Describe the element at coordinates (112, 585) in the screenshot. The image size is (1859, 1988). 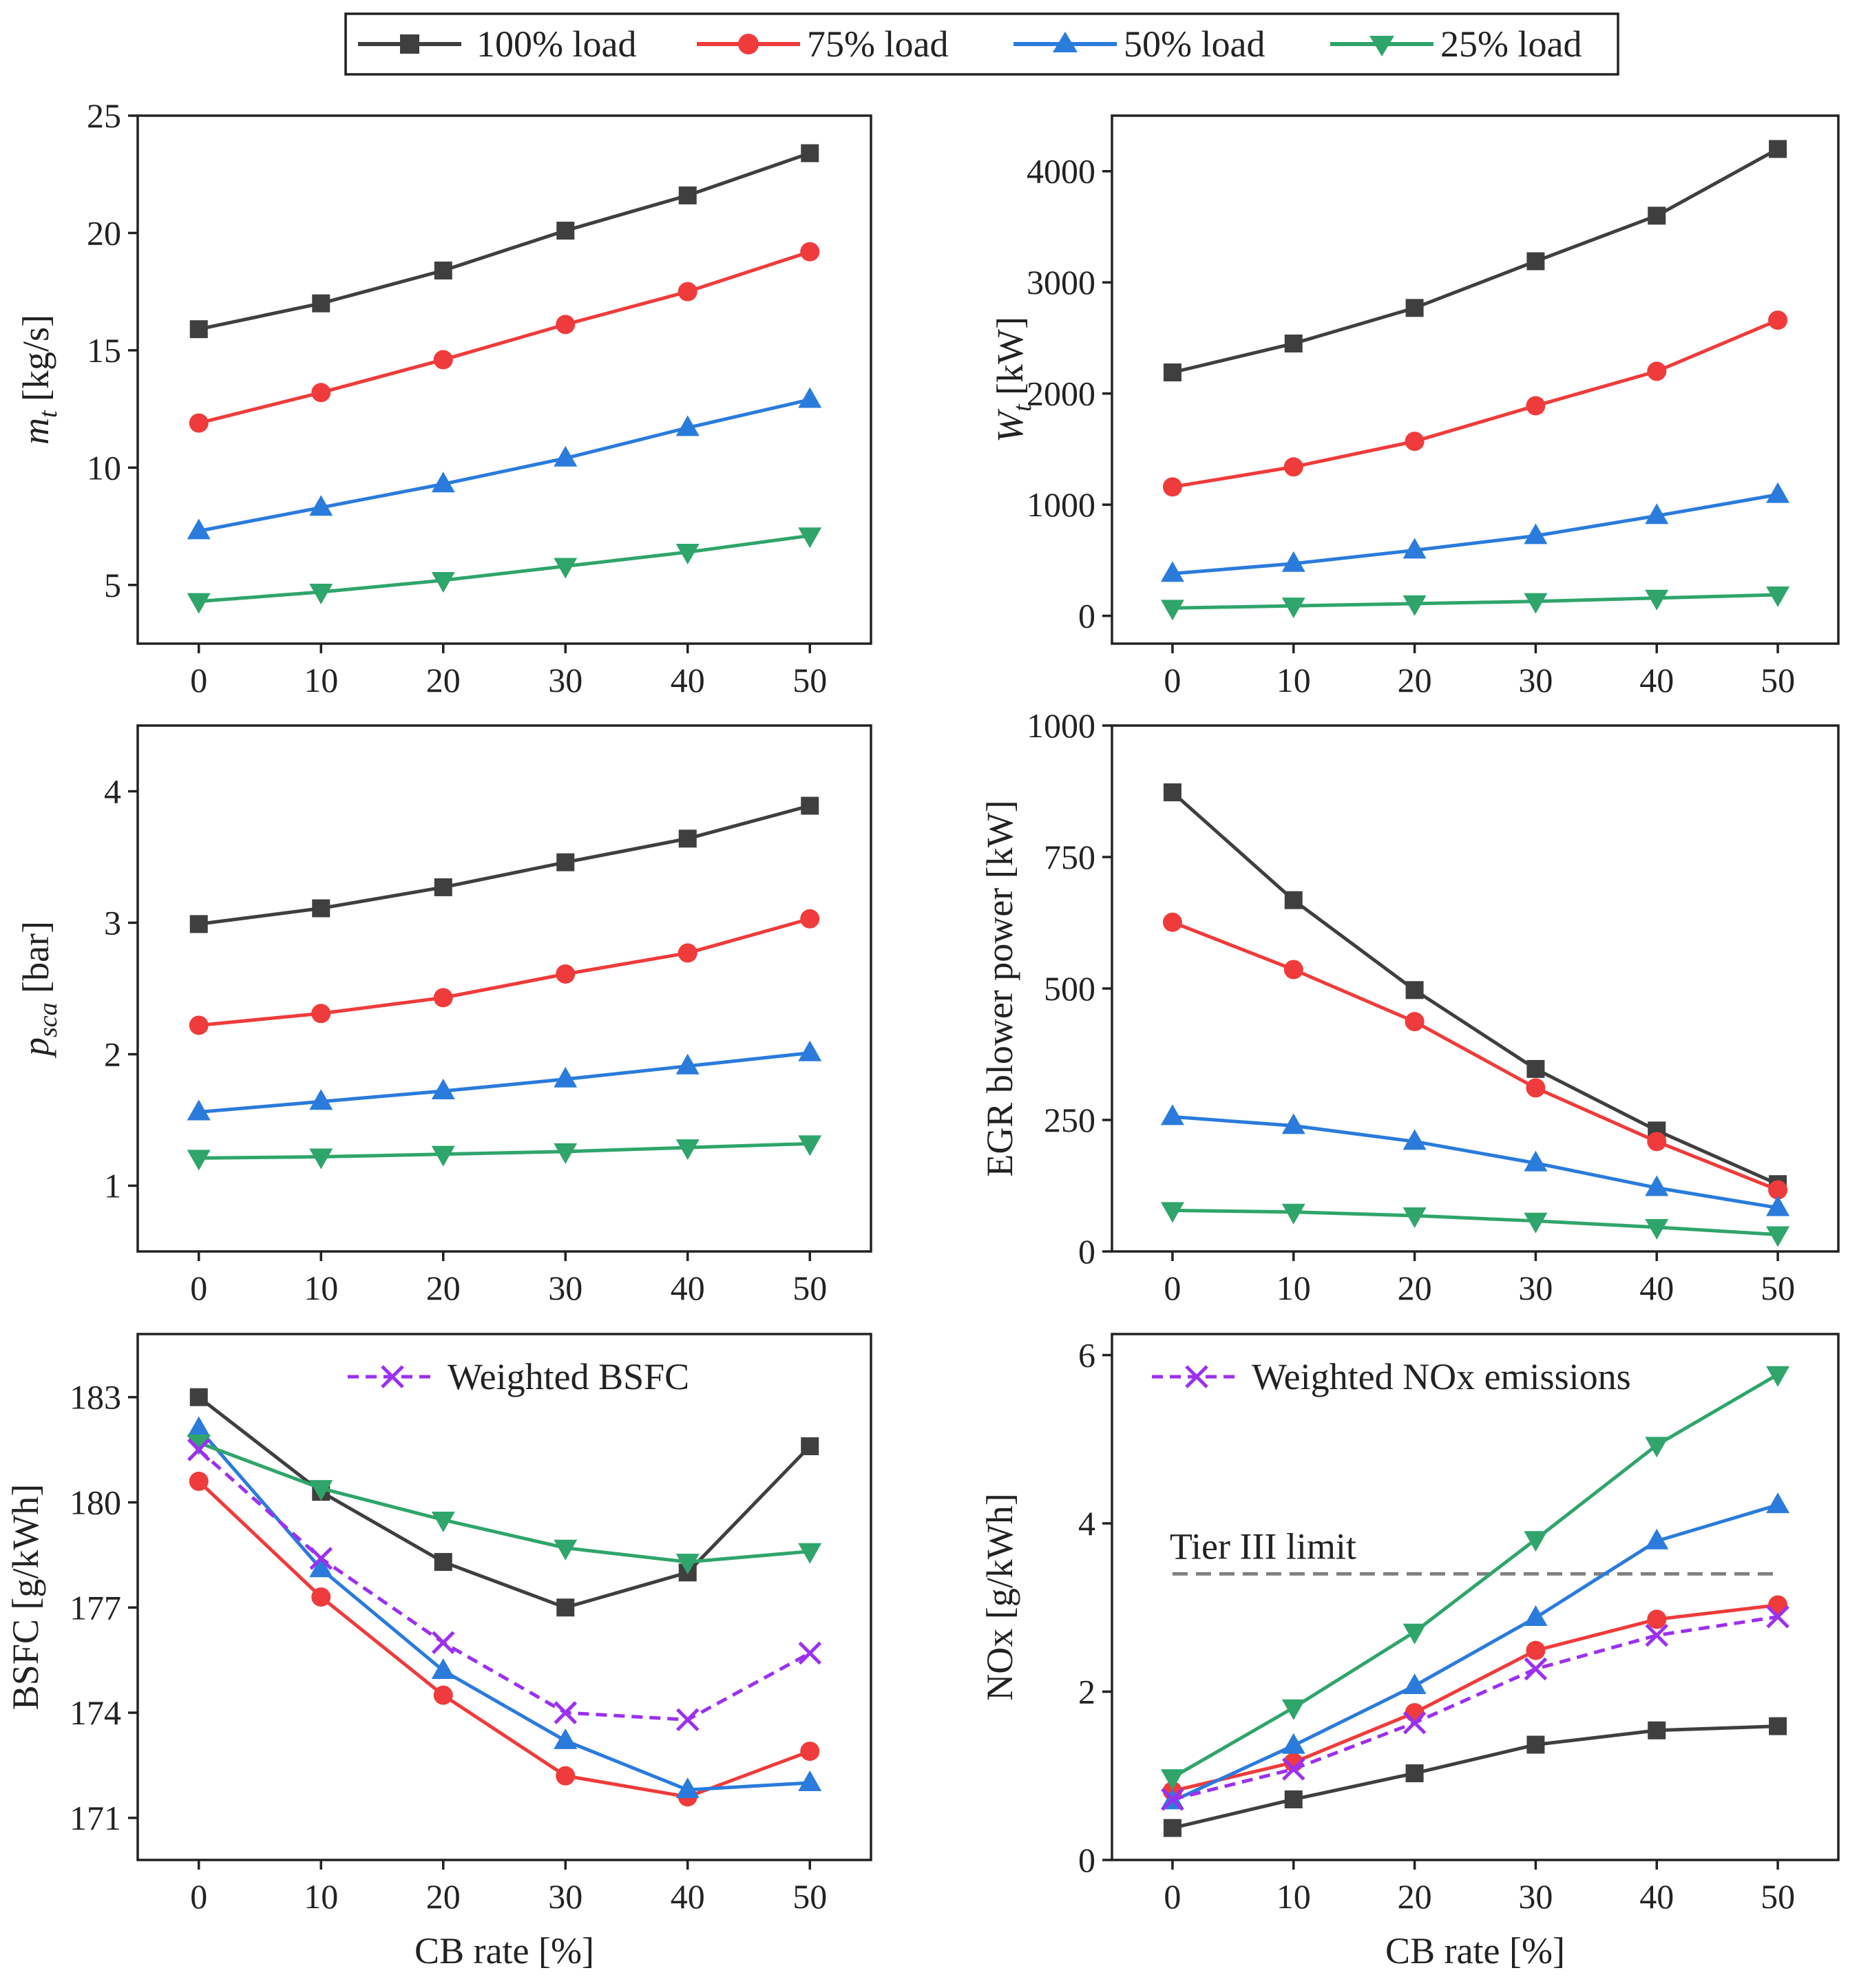
I see `y-tick-label: 5` at that location.